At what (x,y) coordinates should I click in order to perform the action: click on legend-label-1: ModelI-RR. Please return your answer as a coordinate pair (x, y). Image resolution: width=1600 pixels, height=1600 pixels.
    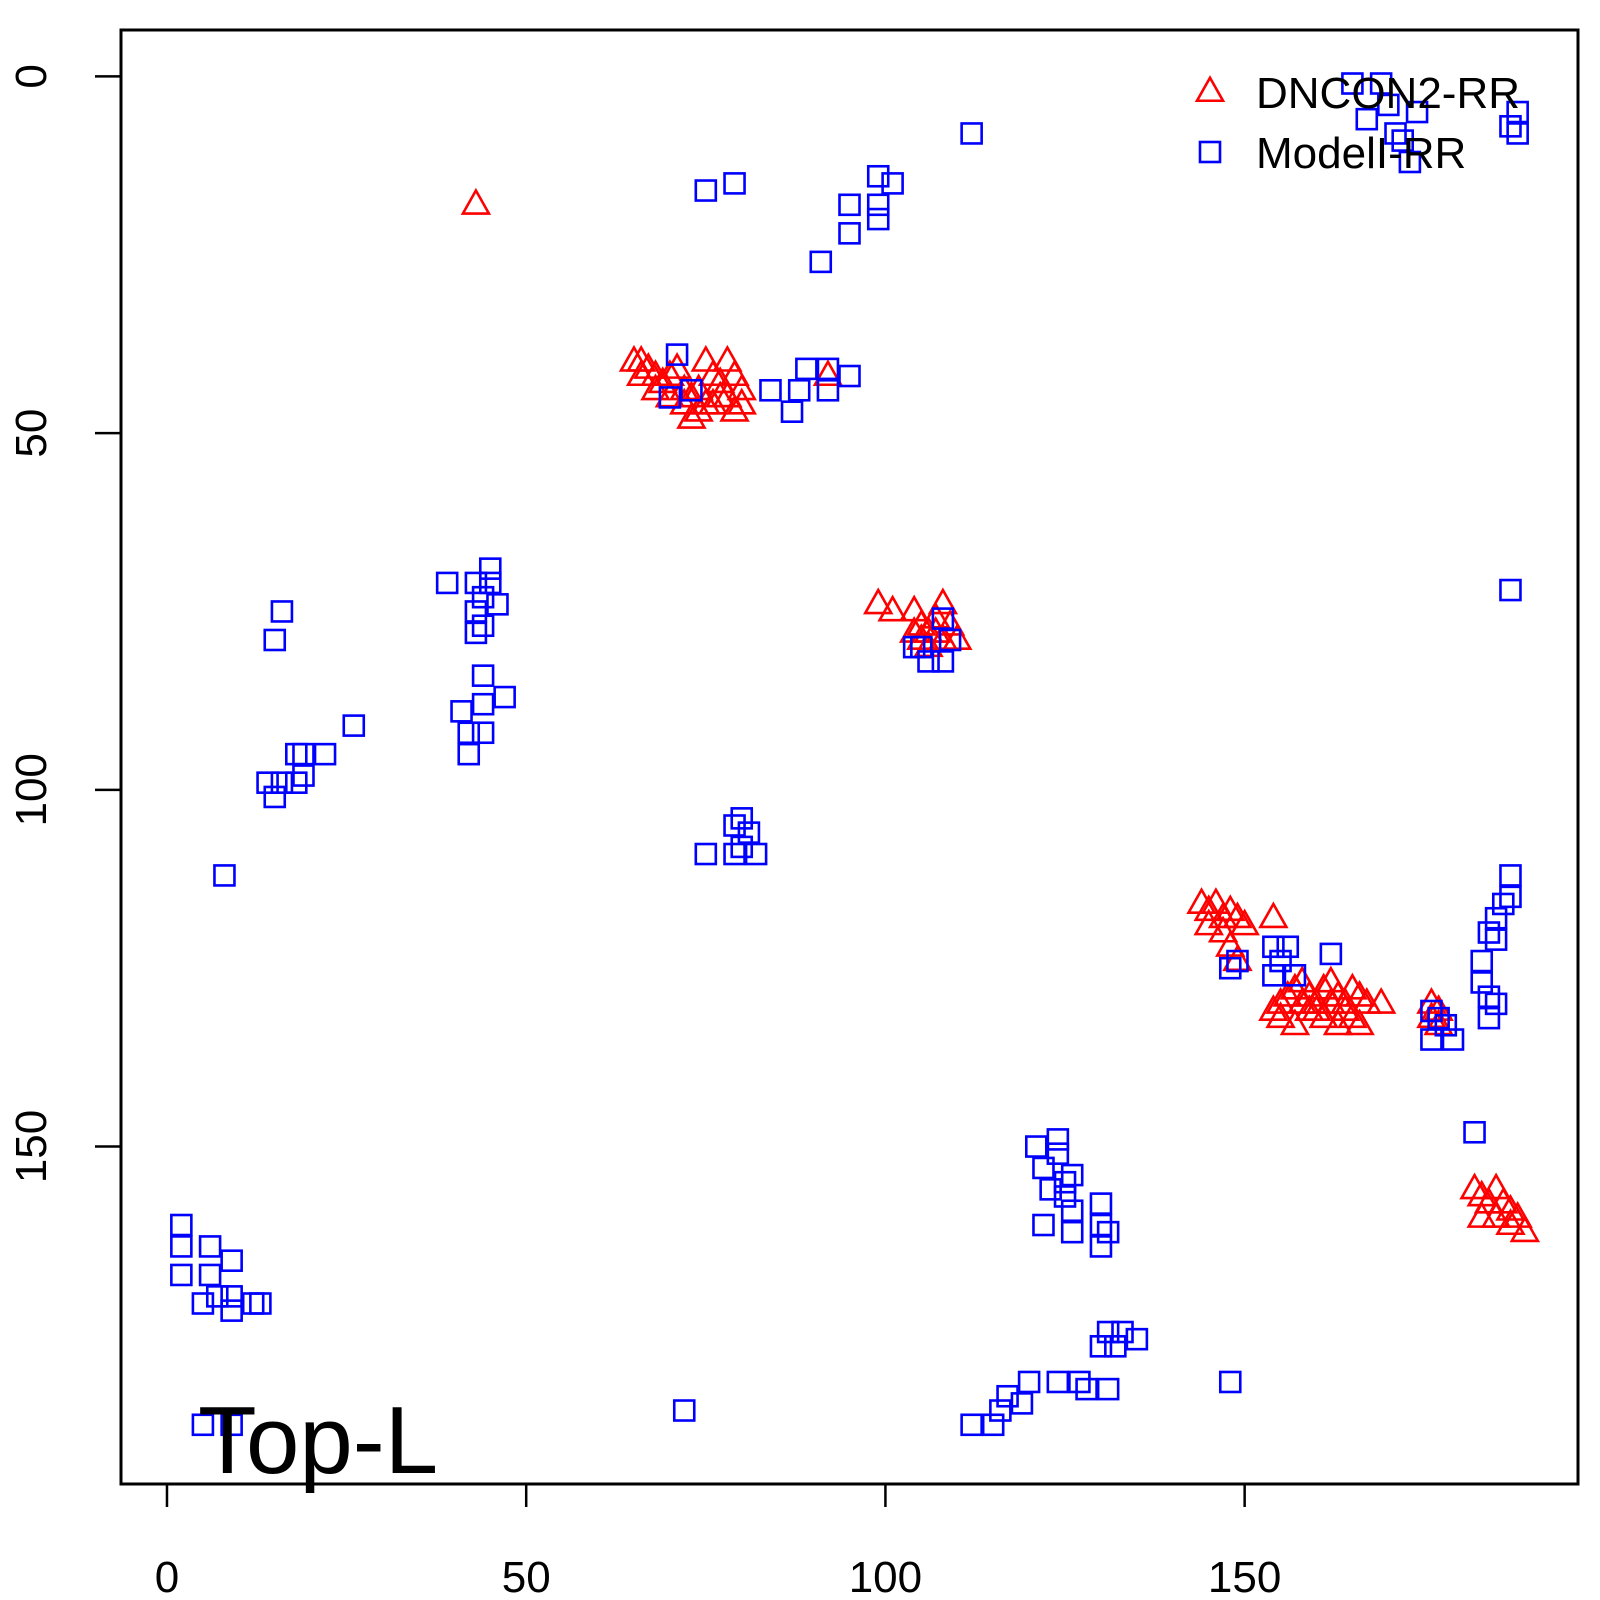
    Looking at the image, I should click on (1361, 153).